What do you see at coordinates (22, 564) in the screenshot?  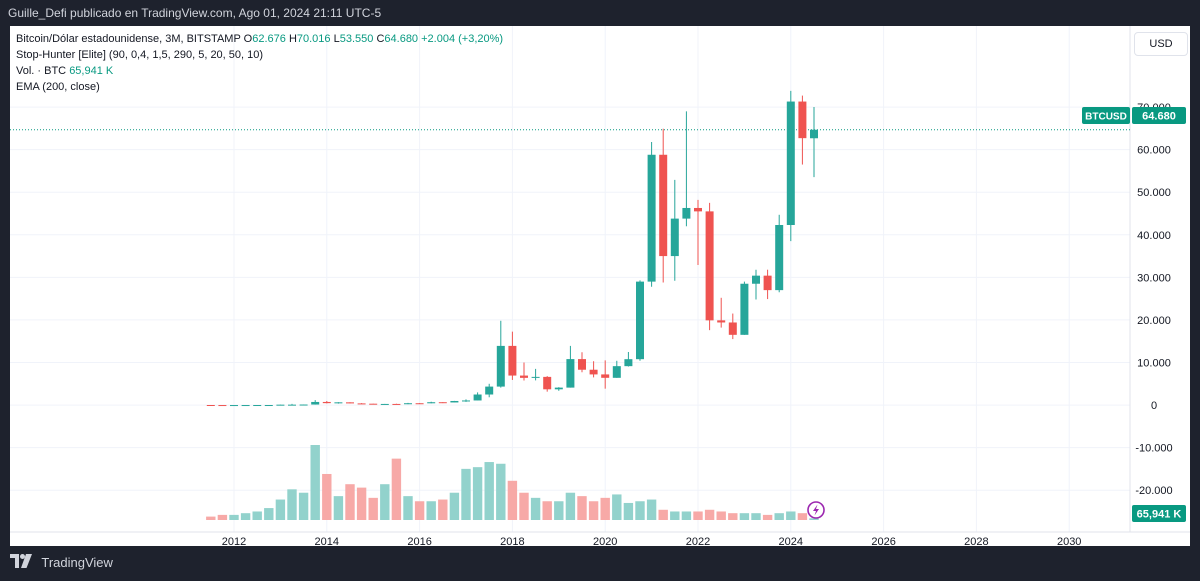 I see `tradingview-logo-icon` at bounding box center [22, 564].